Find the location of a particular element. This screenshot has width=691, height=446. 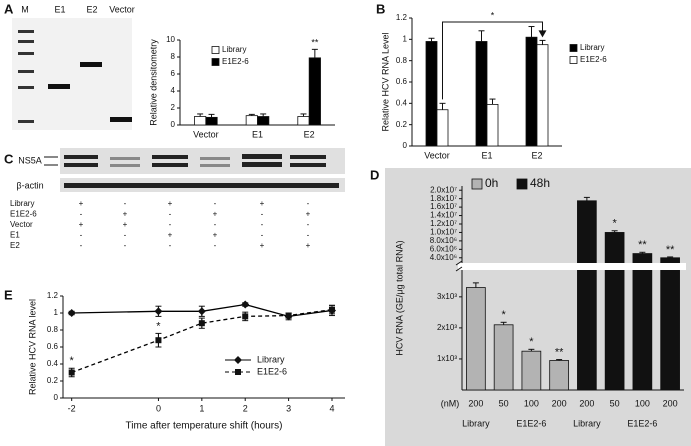

panel-label: B is located at coordinates (380, 8).